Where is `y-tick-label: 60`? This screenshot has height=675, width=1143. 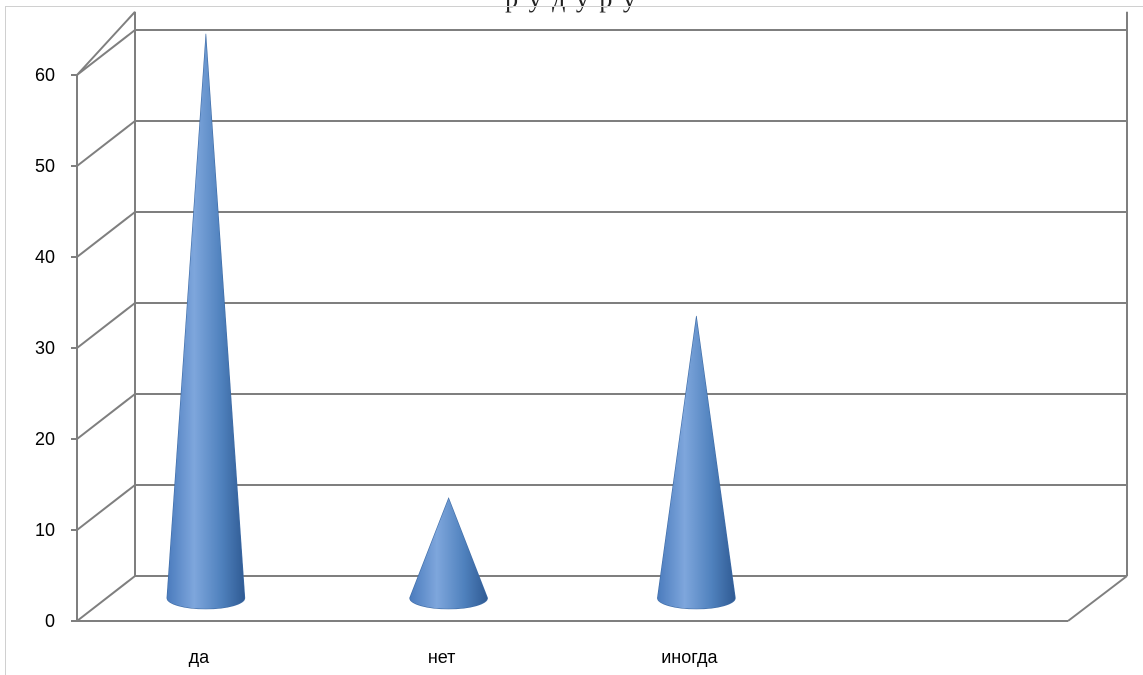
y-tick-label: 60 is located at coordinates (45, 75).